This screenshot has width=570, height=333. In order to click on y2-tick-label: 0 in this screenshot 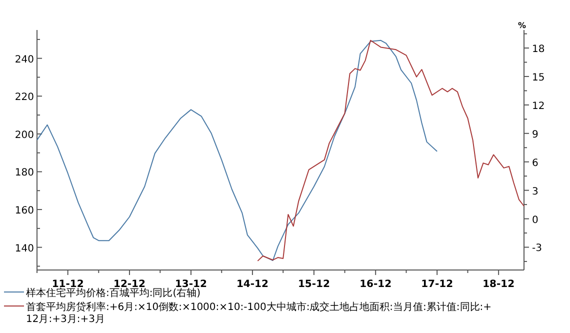, I will do `click(535, 220)`.